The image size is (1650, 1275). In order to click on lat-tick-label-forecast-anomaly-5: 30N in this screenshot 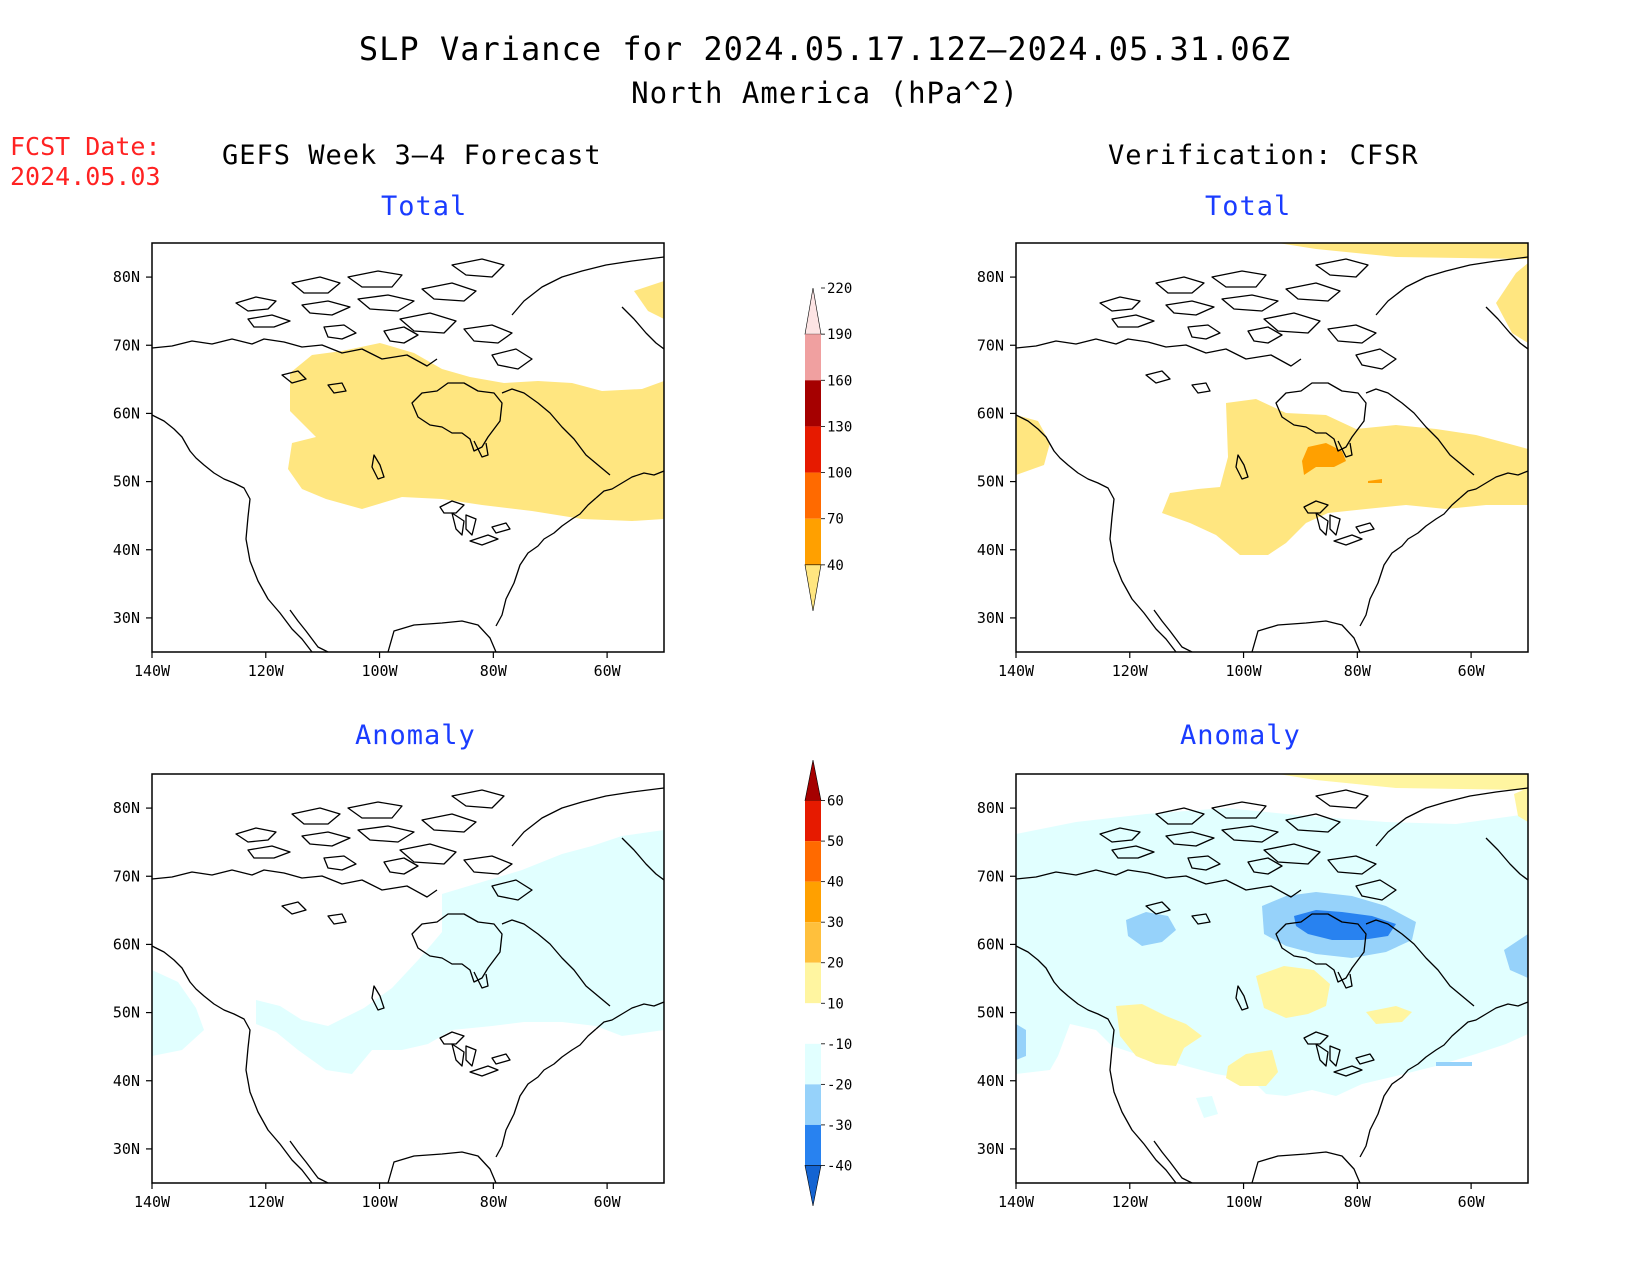, I will do `click(126, 1149)`.